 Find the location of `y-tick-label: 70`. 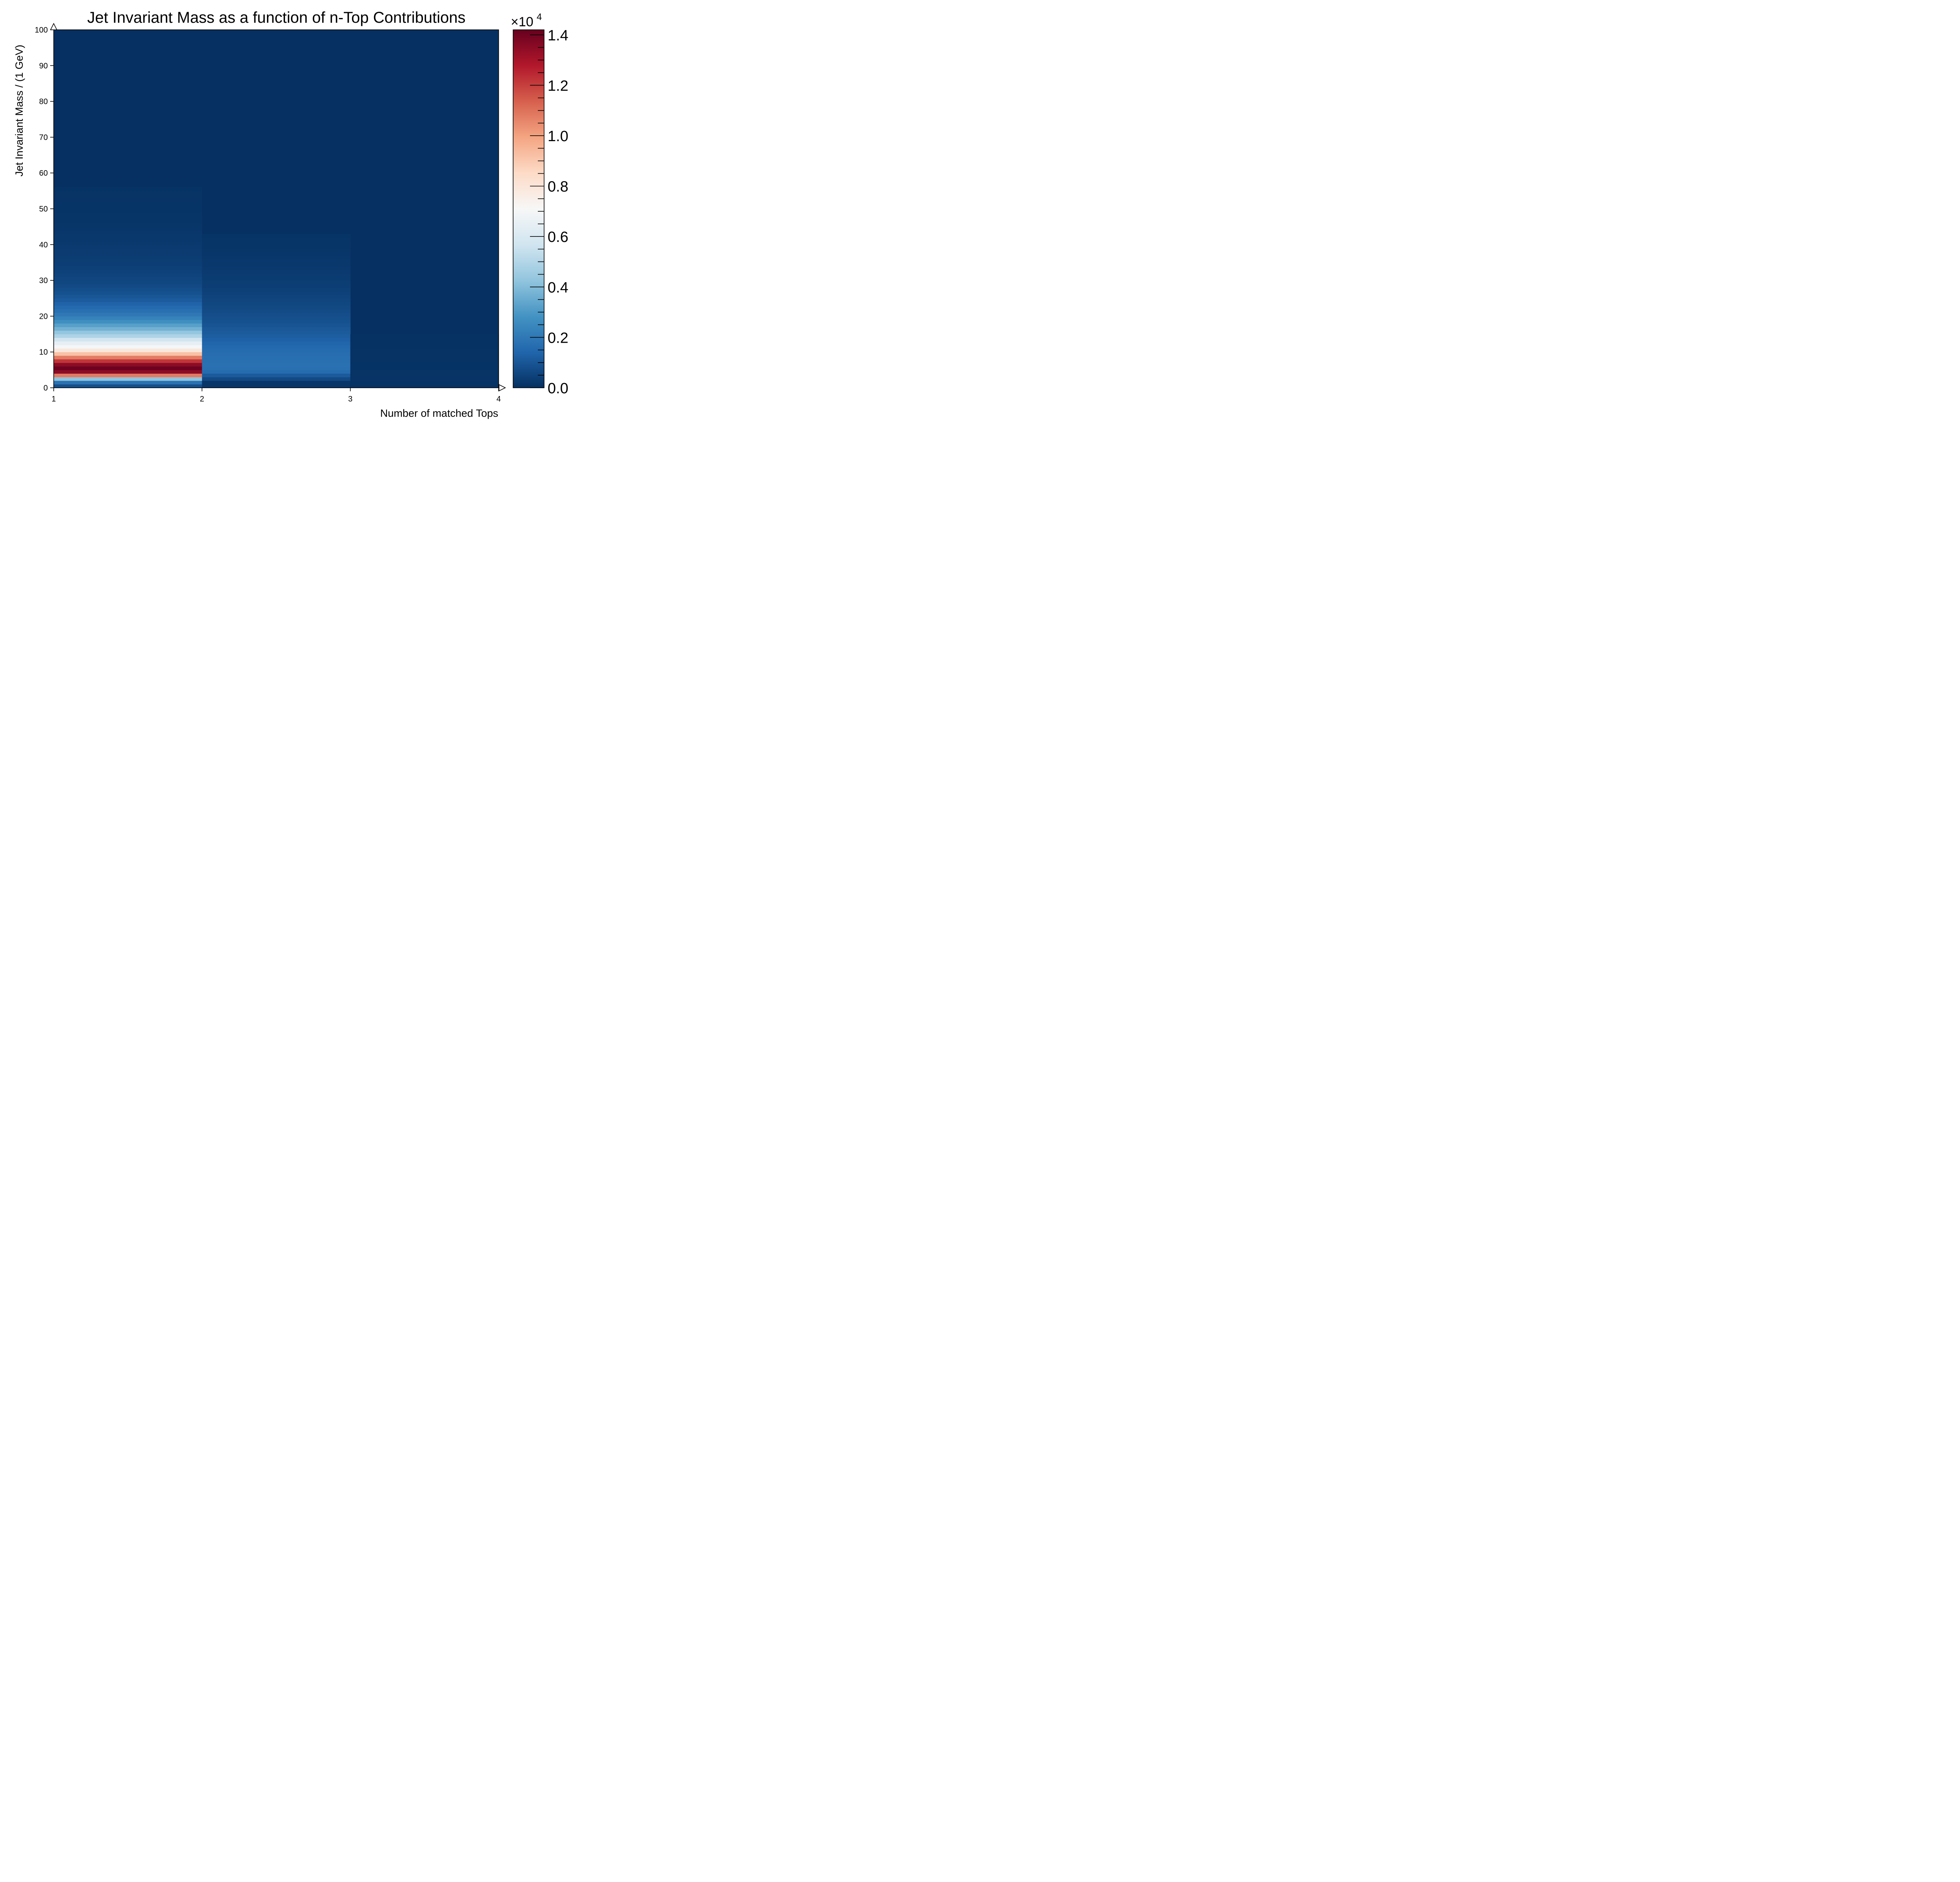

y-tick-label: 70 is located at coordinates (43, 137).